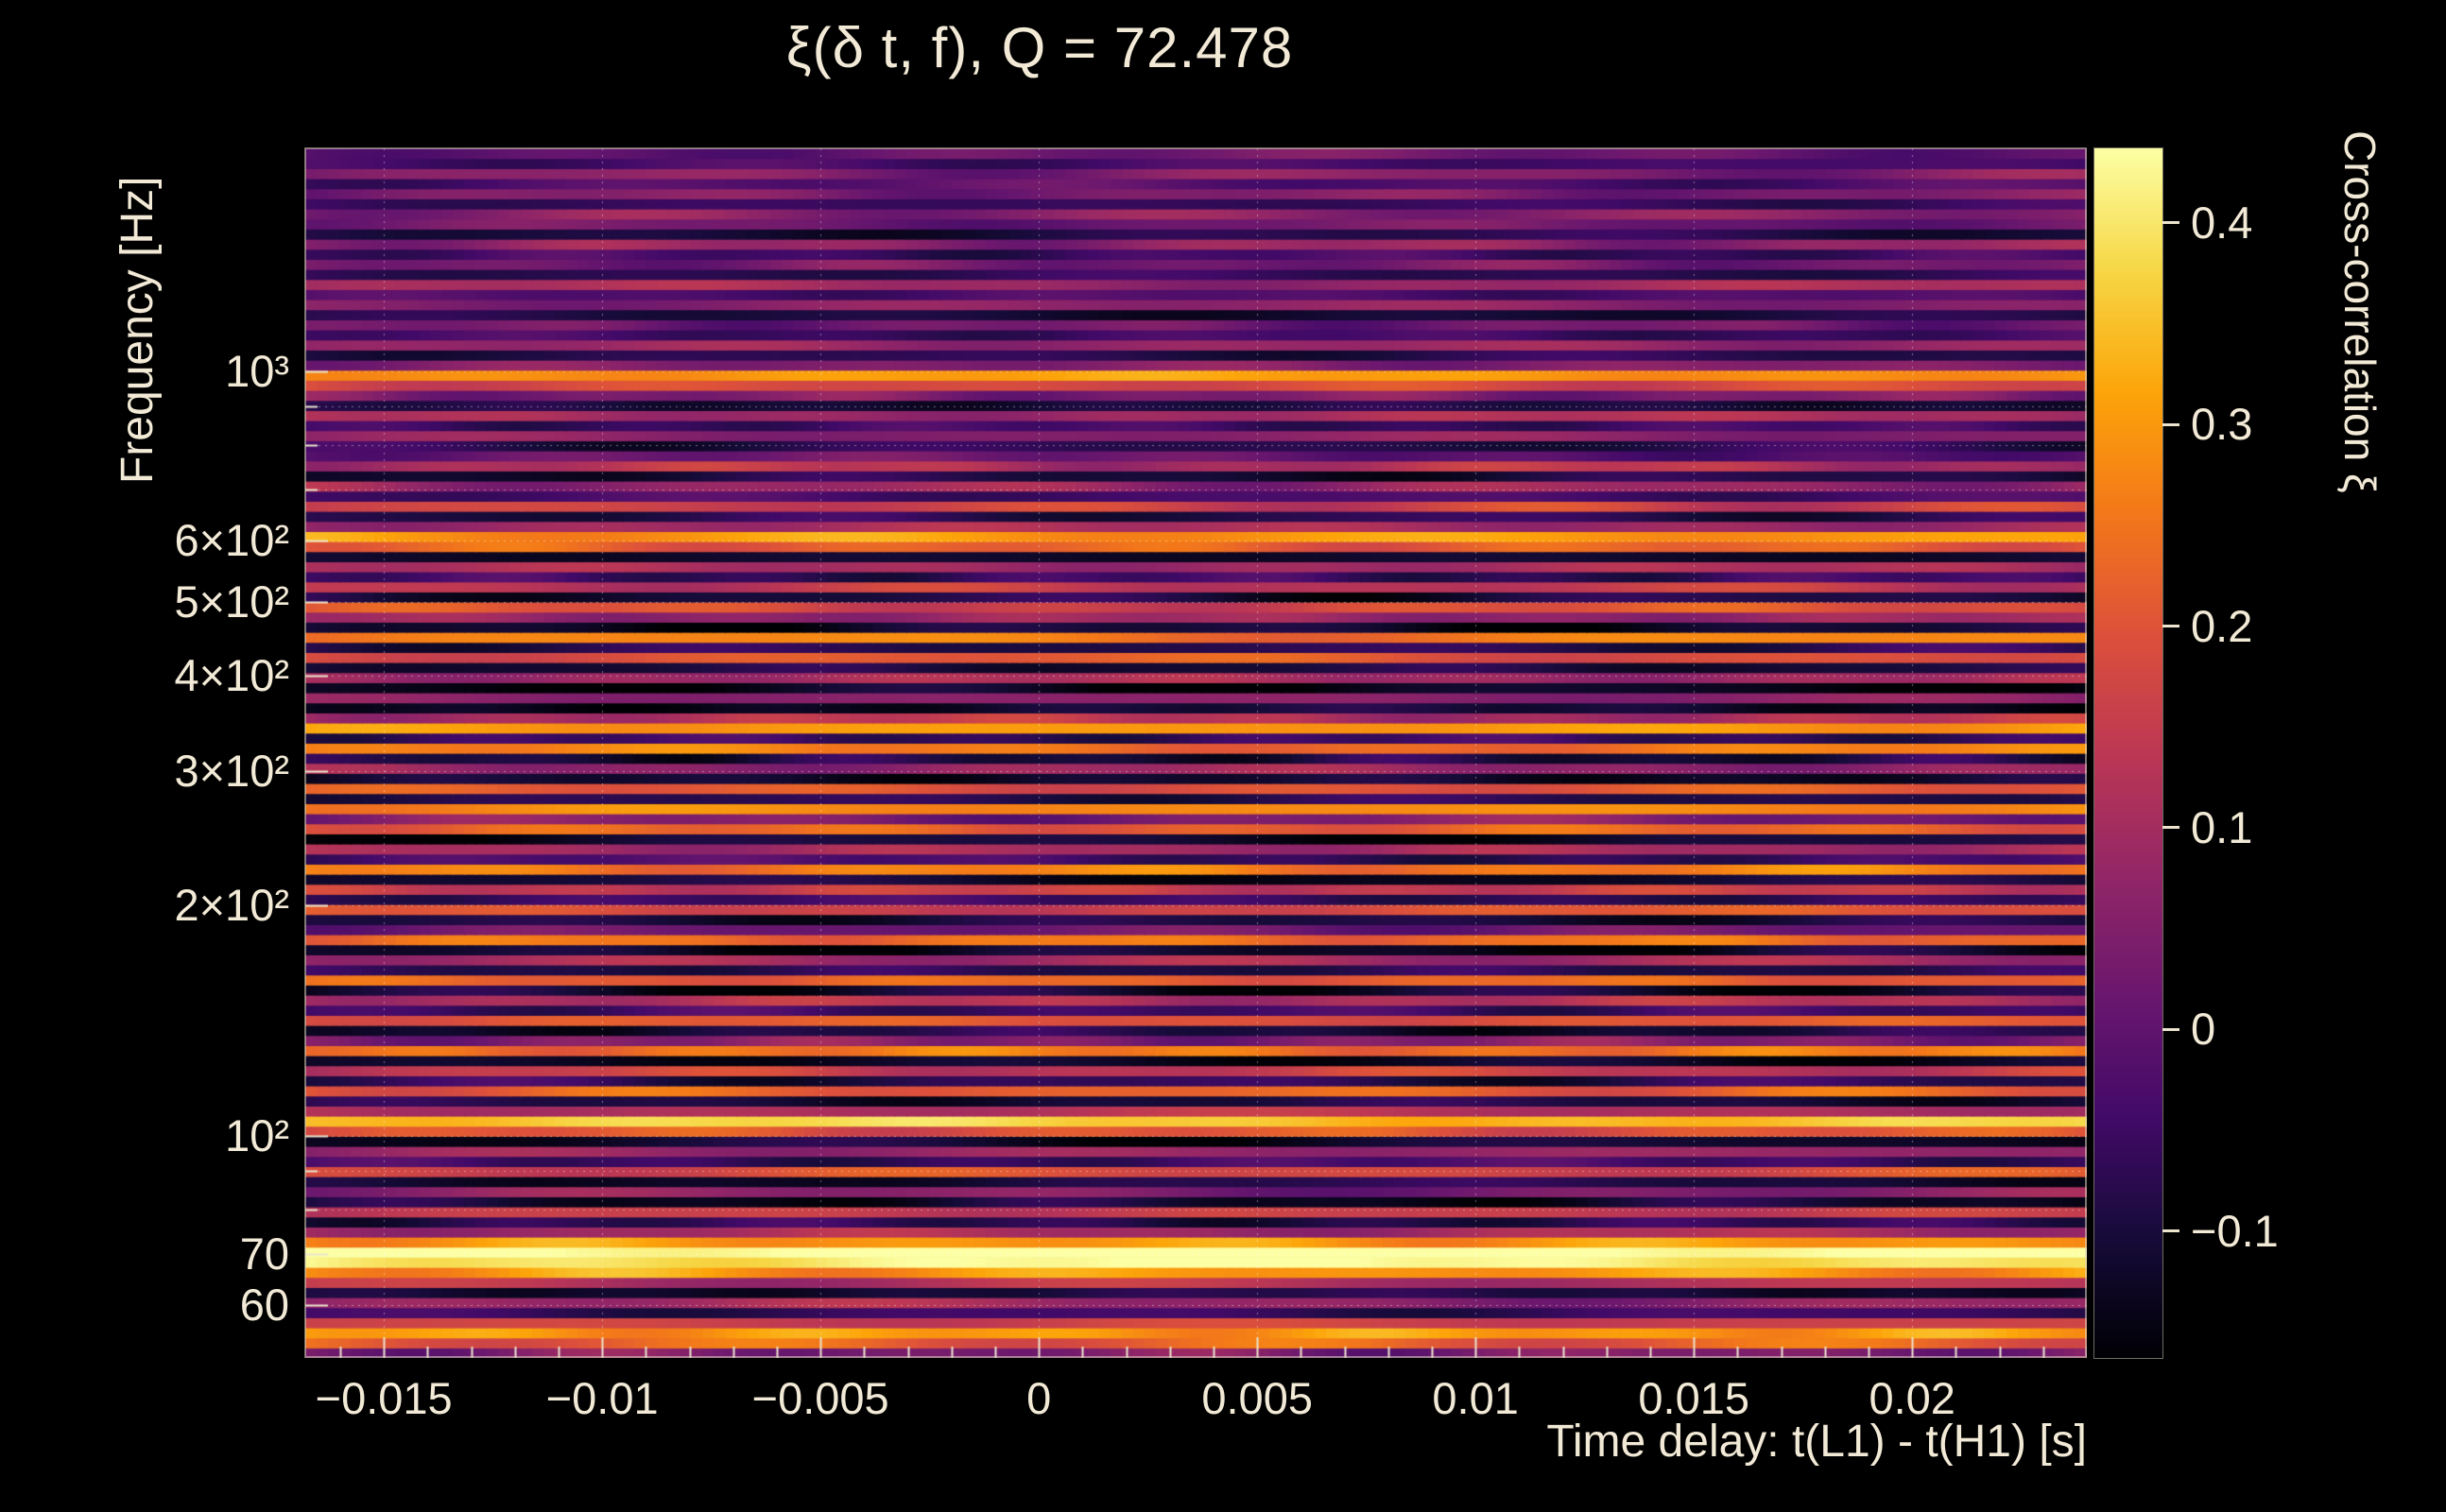  What do you see at coordinates (264, 1254) in the screenshot?
I see `y-tick-label: 70` at bounding box center [264, 1254].